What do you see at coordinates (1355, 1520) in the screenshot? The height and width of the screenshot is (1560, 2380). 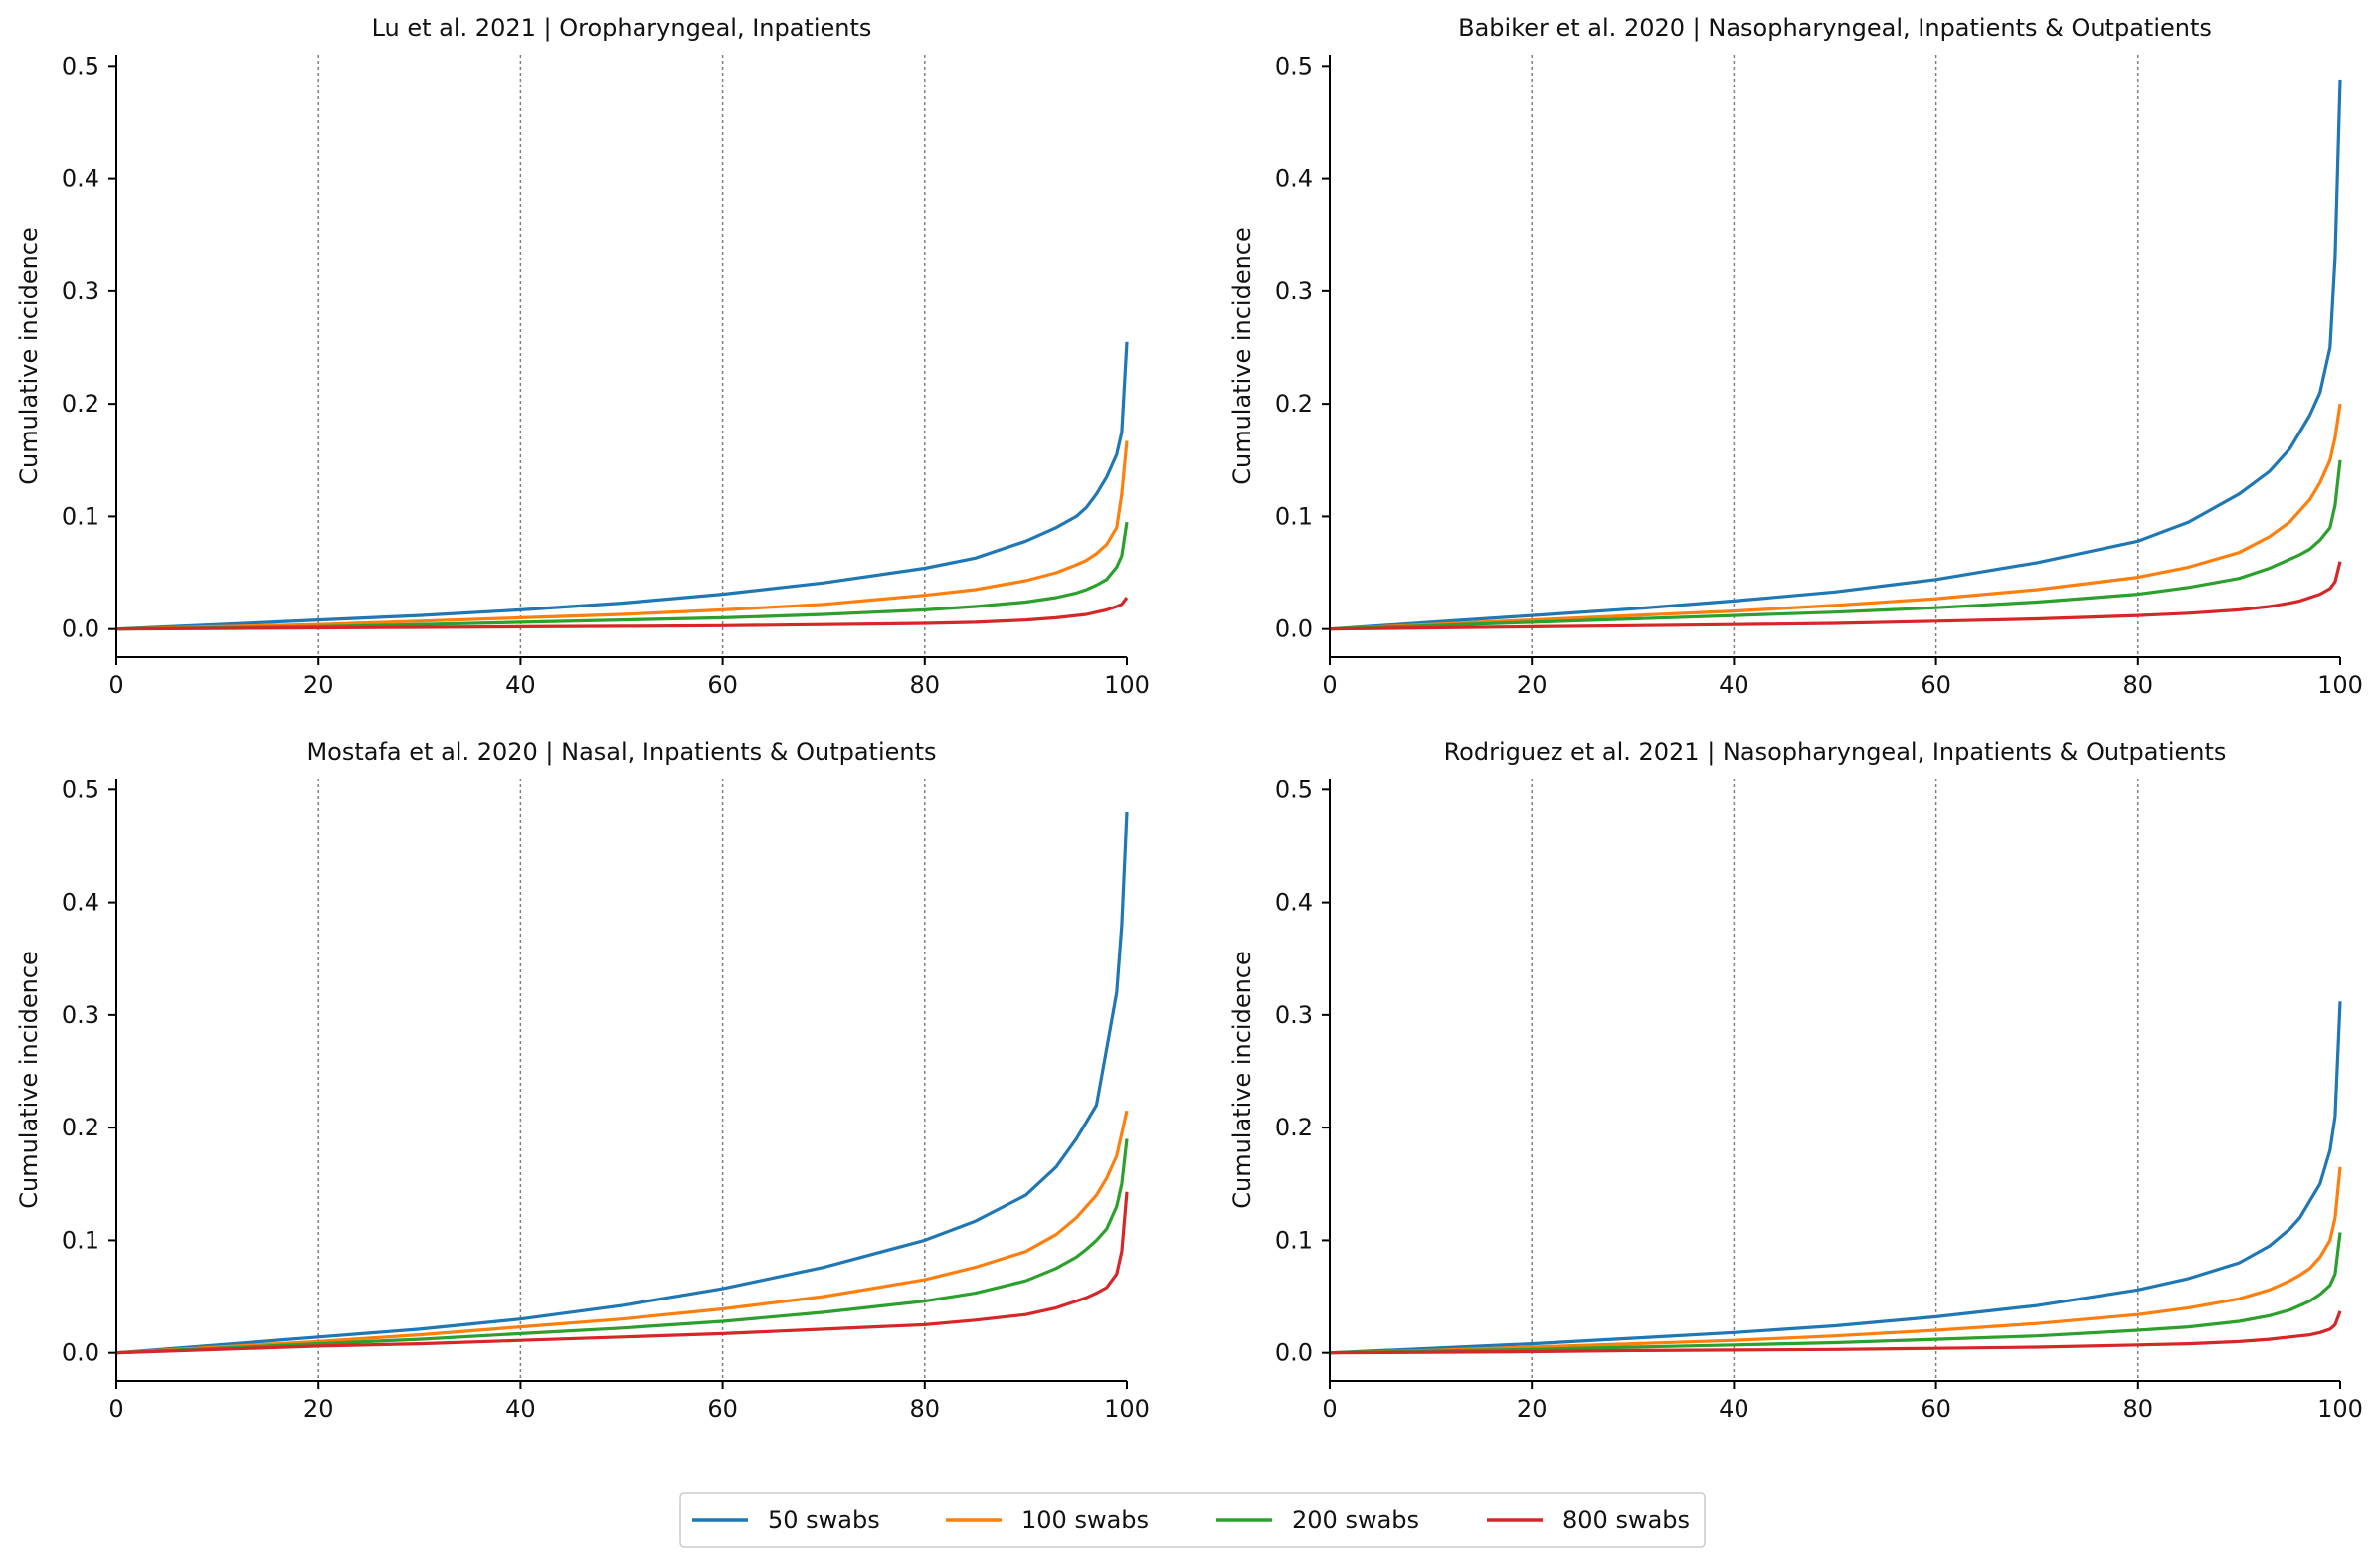 I see `legend-label: 200 swabs` at bounding box center [1355, 1520].